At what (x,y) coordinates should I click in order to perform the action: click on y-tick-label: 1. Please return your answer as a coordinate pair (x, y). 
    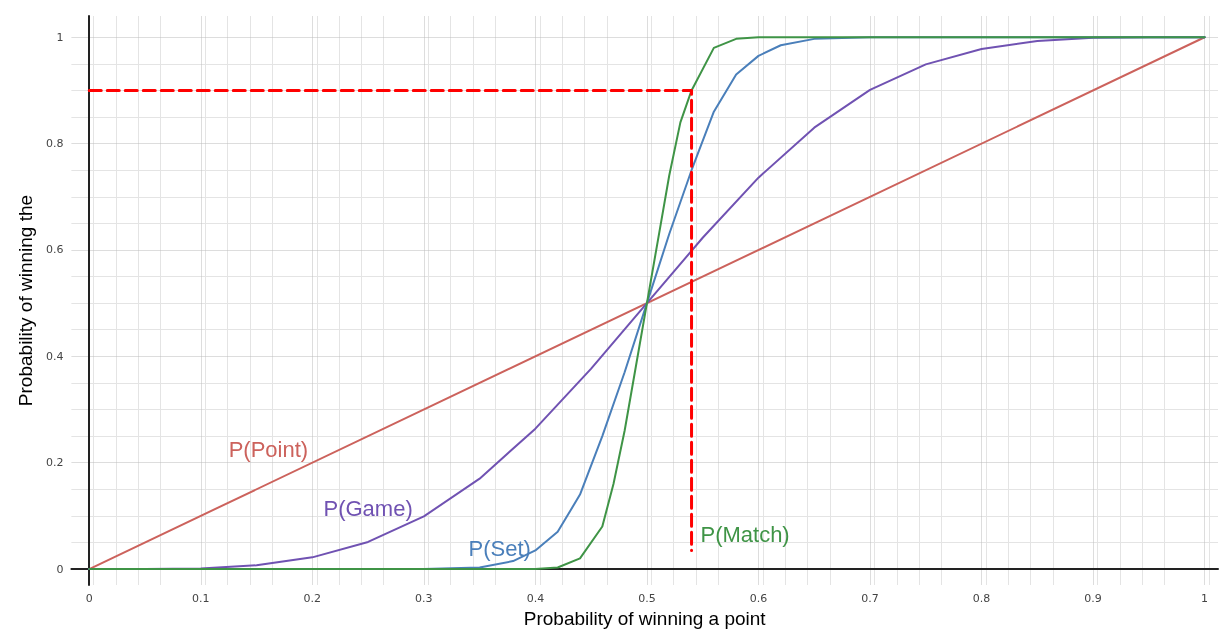
    Looking at the image, I should click on (60, 37).